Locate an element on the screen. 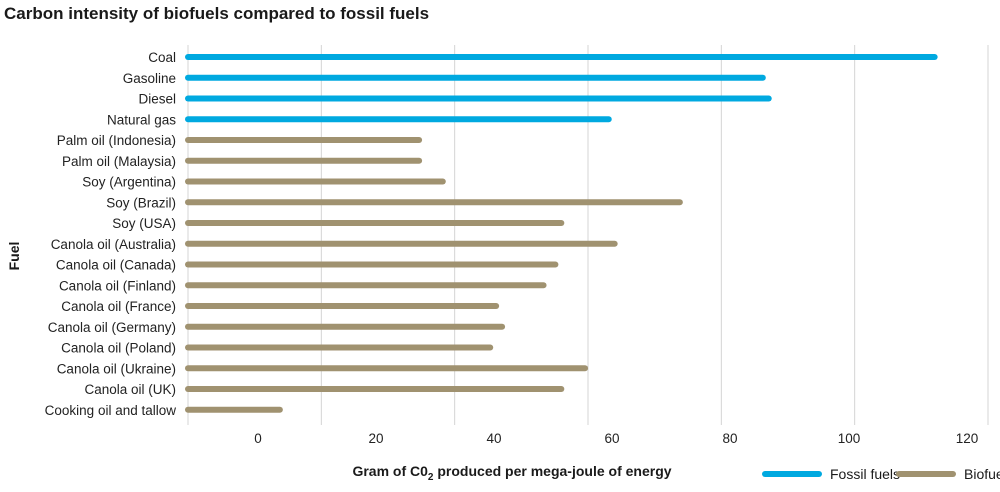 The width and height of the screenshot is (1000, 492). x-axis-title-subscript: 2 is located at coordinates (430, 477).